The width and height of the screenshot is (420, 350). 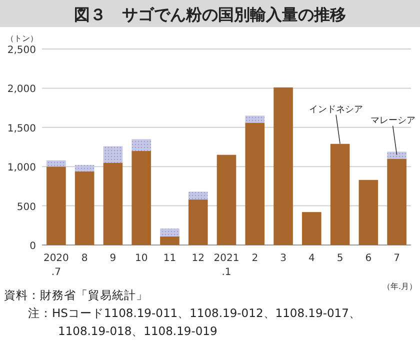 I want to click on chart-title: 図３ サゴでん粉の国別輸入量の推移, so click(x=210, y=14).